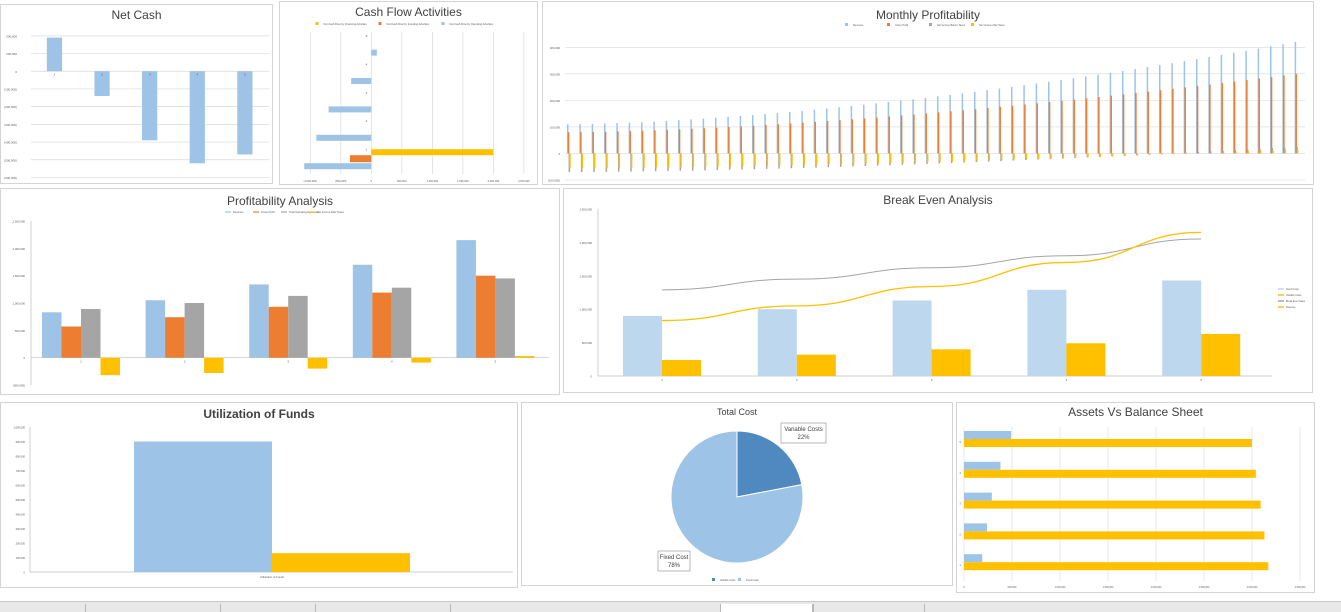 This screenshot has width=1341, height=612. I want to click on x-tick-label: 2,000,000, so click(494, 181).